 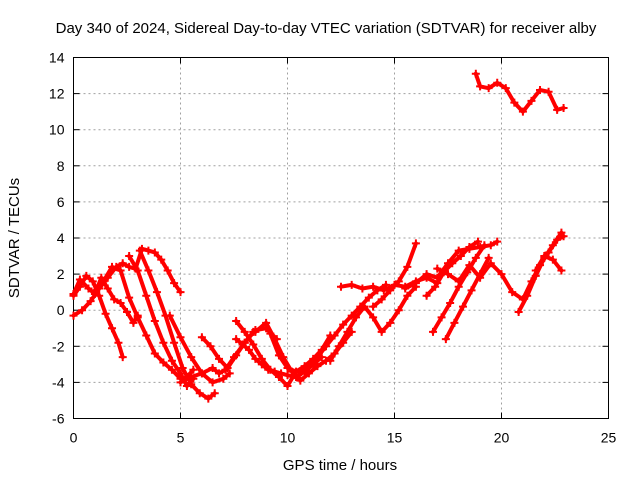 What do you see at coordinates (181, 438) in the screenshot?
I see `x-tick-label: 5` at bounding box center [181, 438].